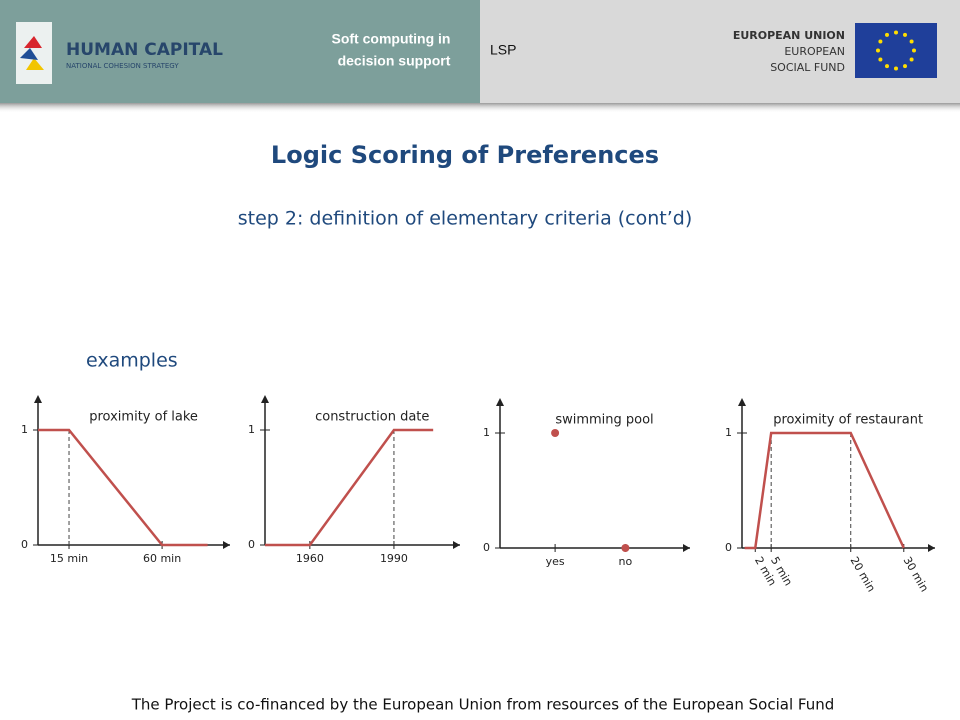 Image resolution: width=960 pixels, height=720 pixels. Describe the element at coordinates (240, 51) in the screenshot. I see `header-left` at that location.